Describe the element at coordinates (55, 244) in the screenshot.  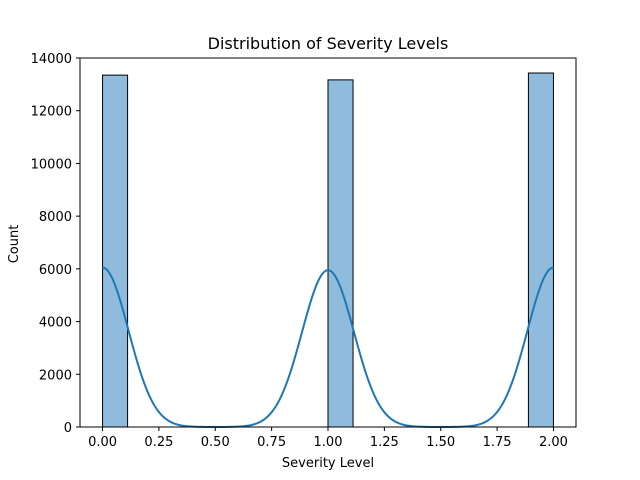
I see `y-axis: 0 2000 4000 6000 8000 10000 12000 14000` at that location.